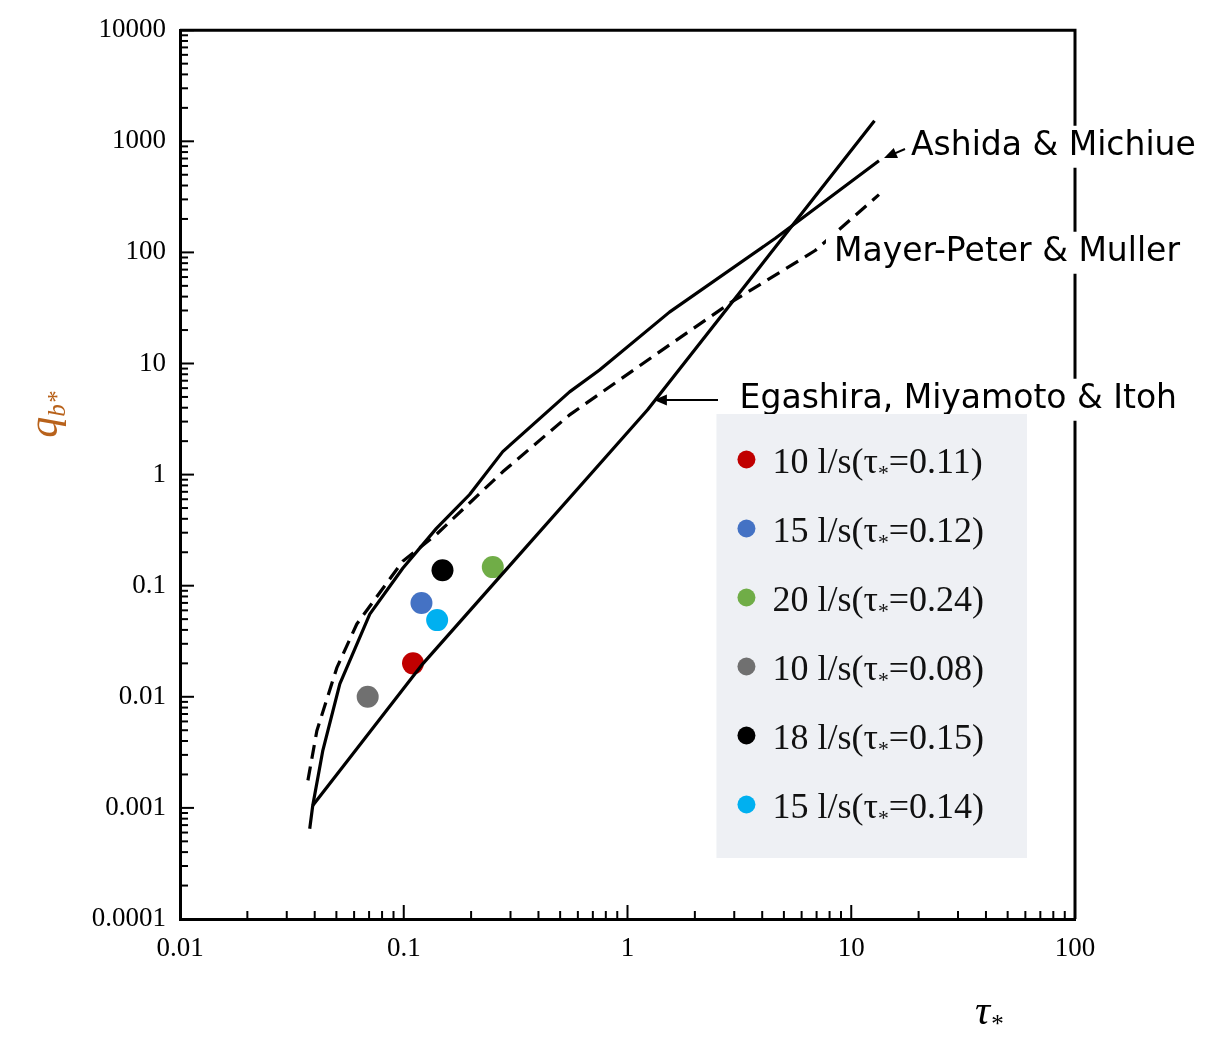 This screenshot has width=1215, height=1041. I want to click on y-tick-label: 0.0001, so click(128, 917).